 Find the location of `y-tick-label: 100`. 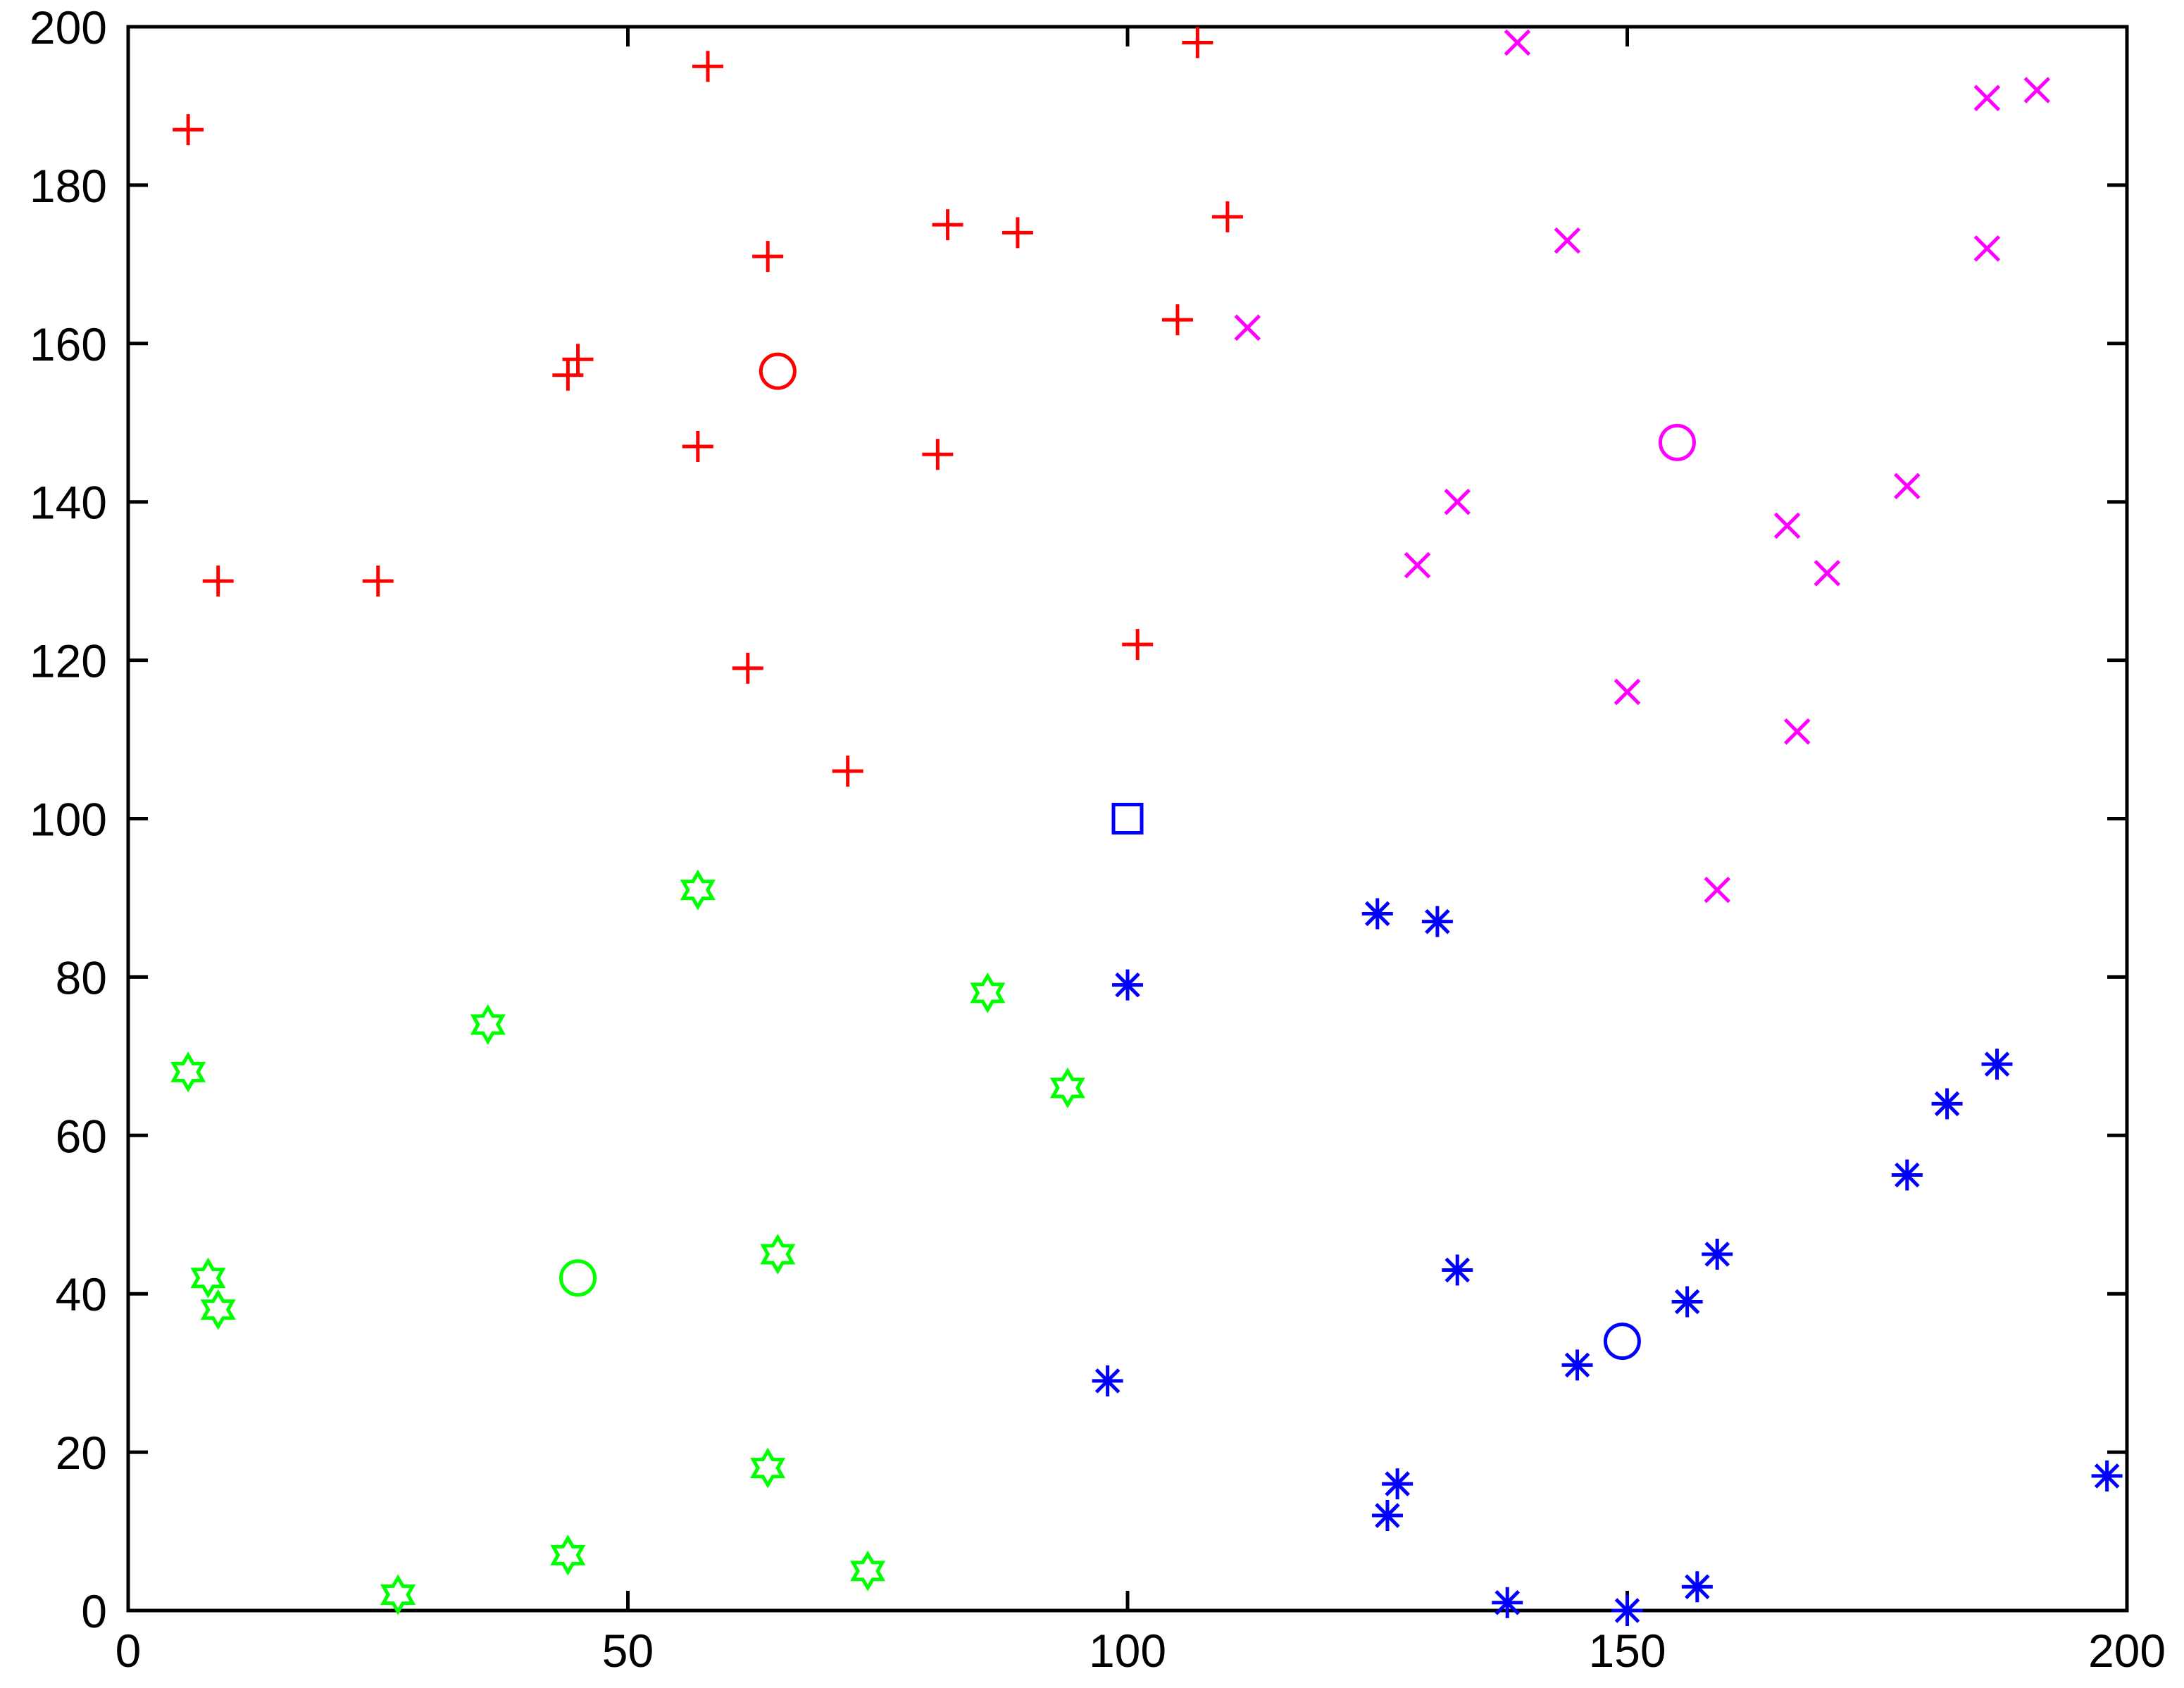

y-tick-label: 100 is located at coordinates (68, 820).